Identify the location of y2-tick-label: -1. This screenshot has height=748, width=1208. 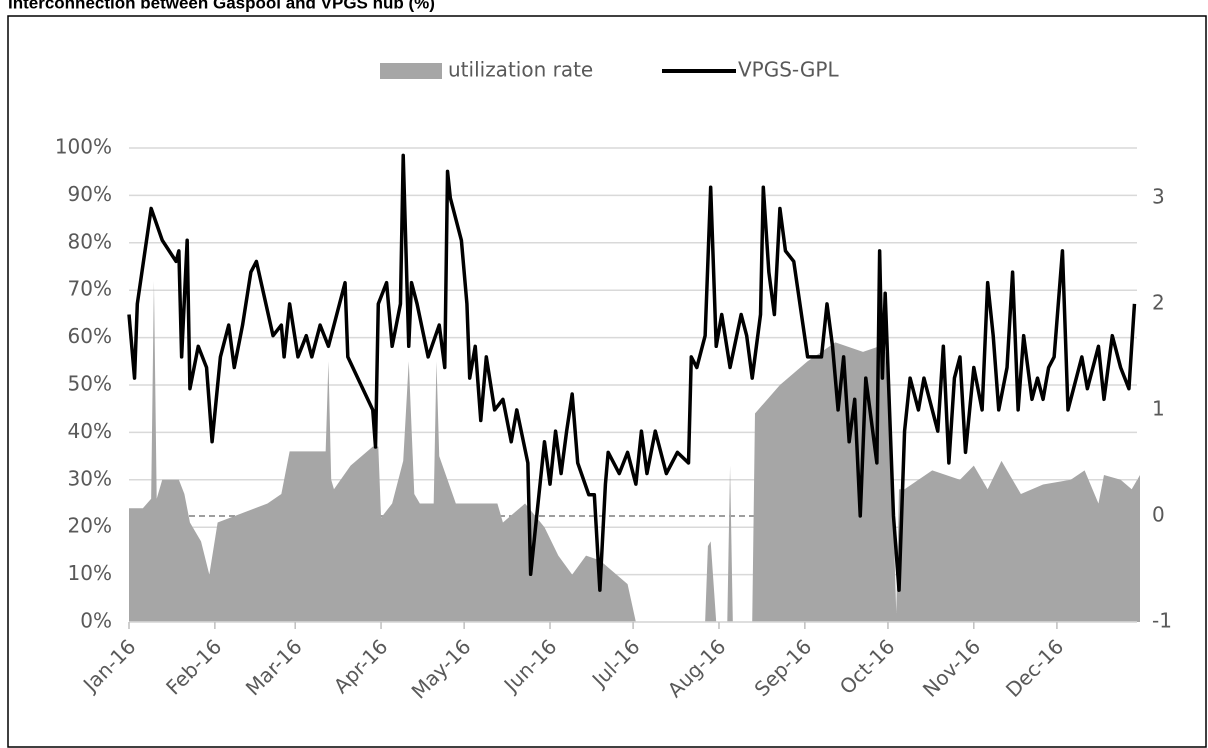
(1162, 621).